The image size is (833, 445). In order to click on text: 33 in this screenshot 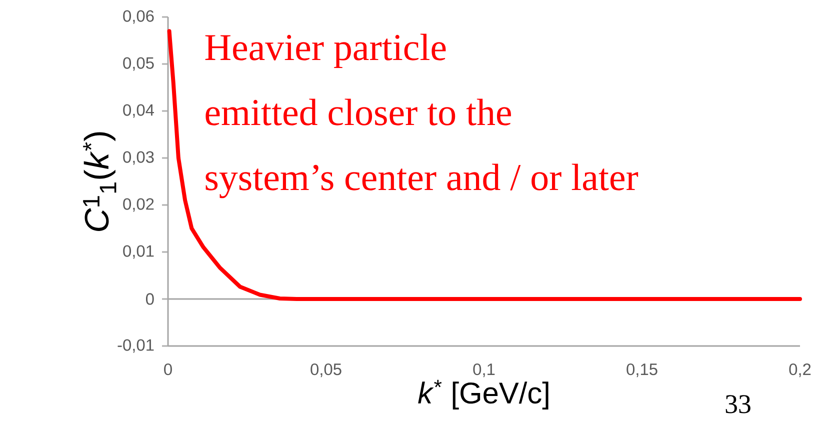, I will do `click(738, 404)`.